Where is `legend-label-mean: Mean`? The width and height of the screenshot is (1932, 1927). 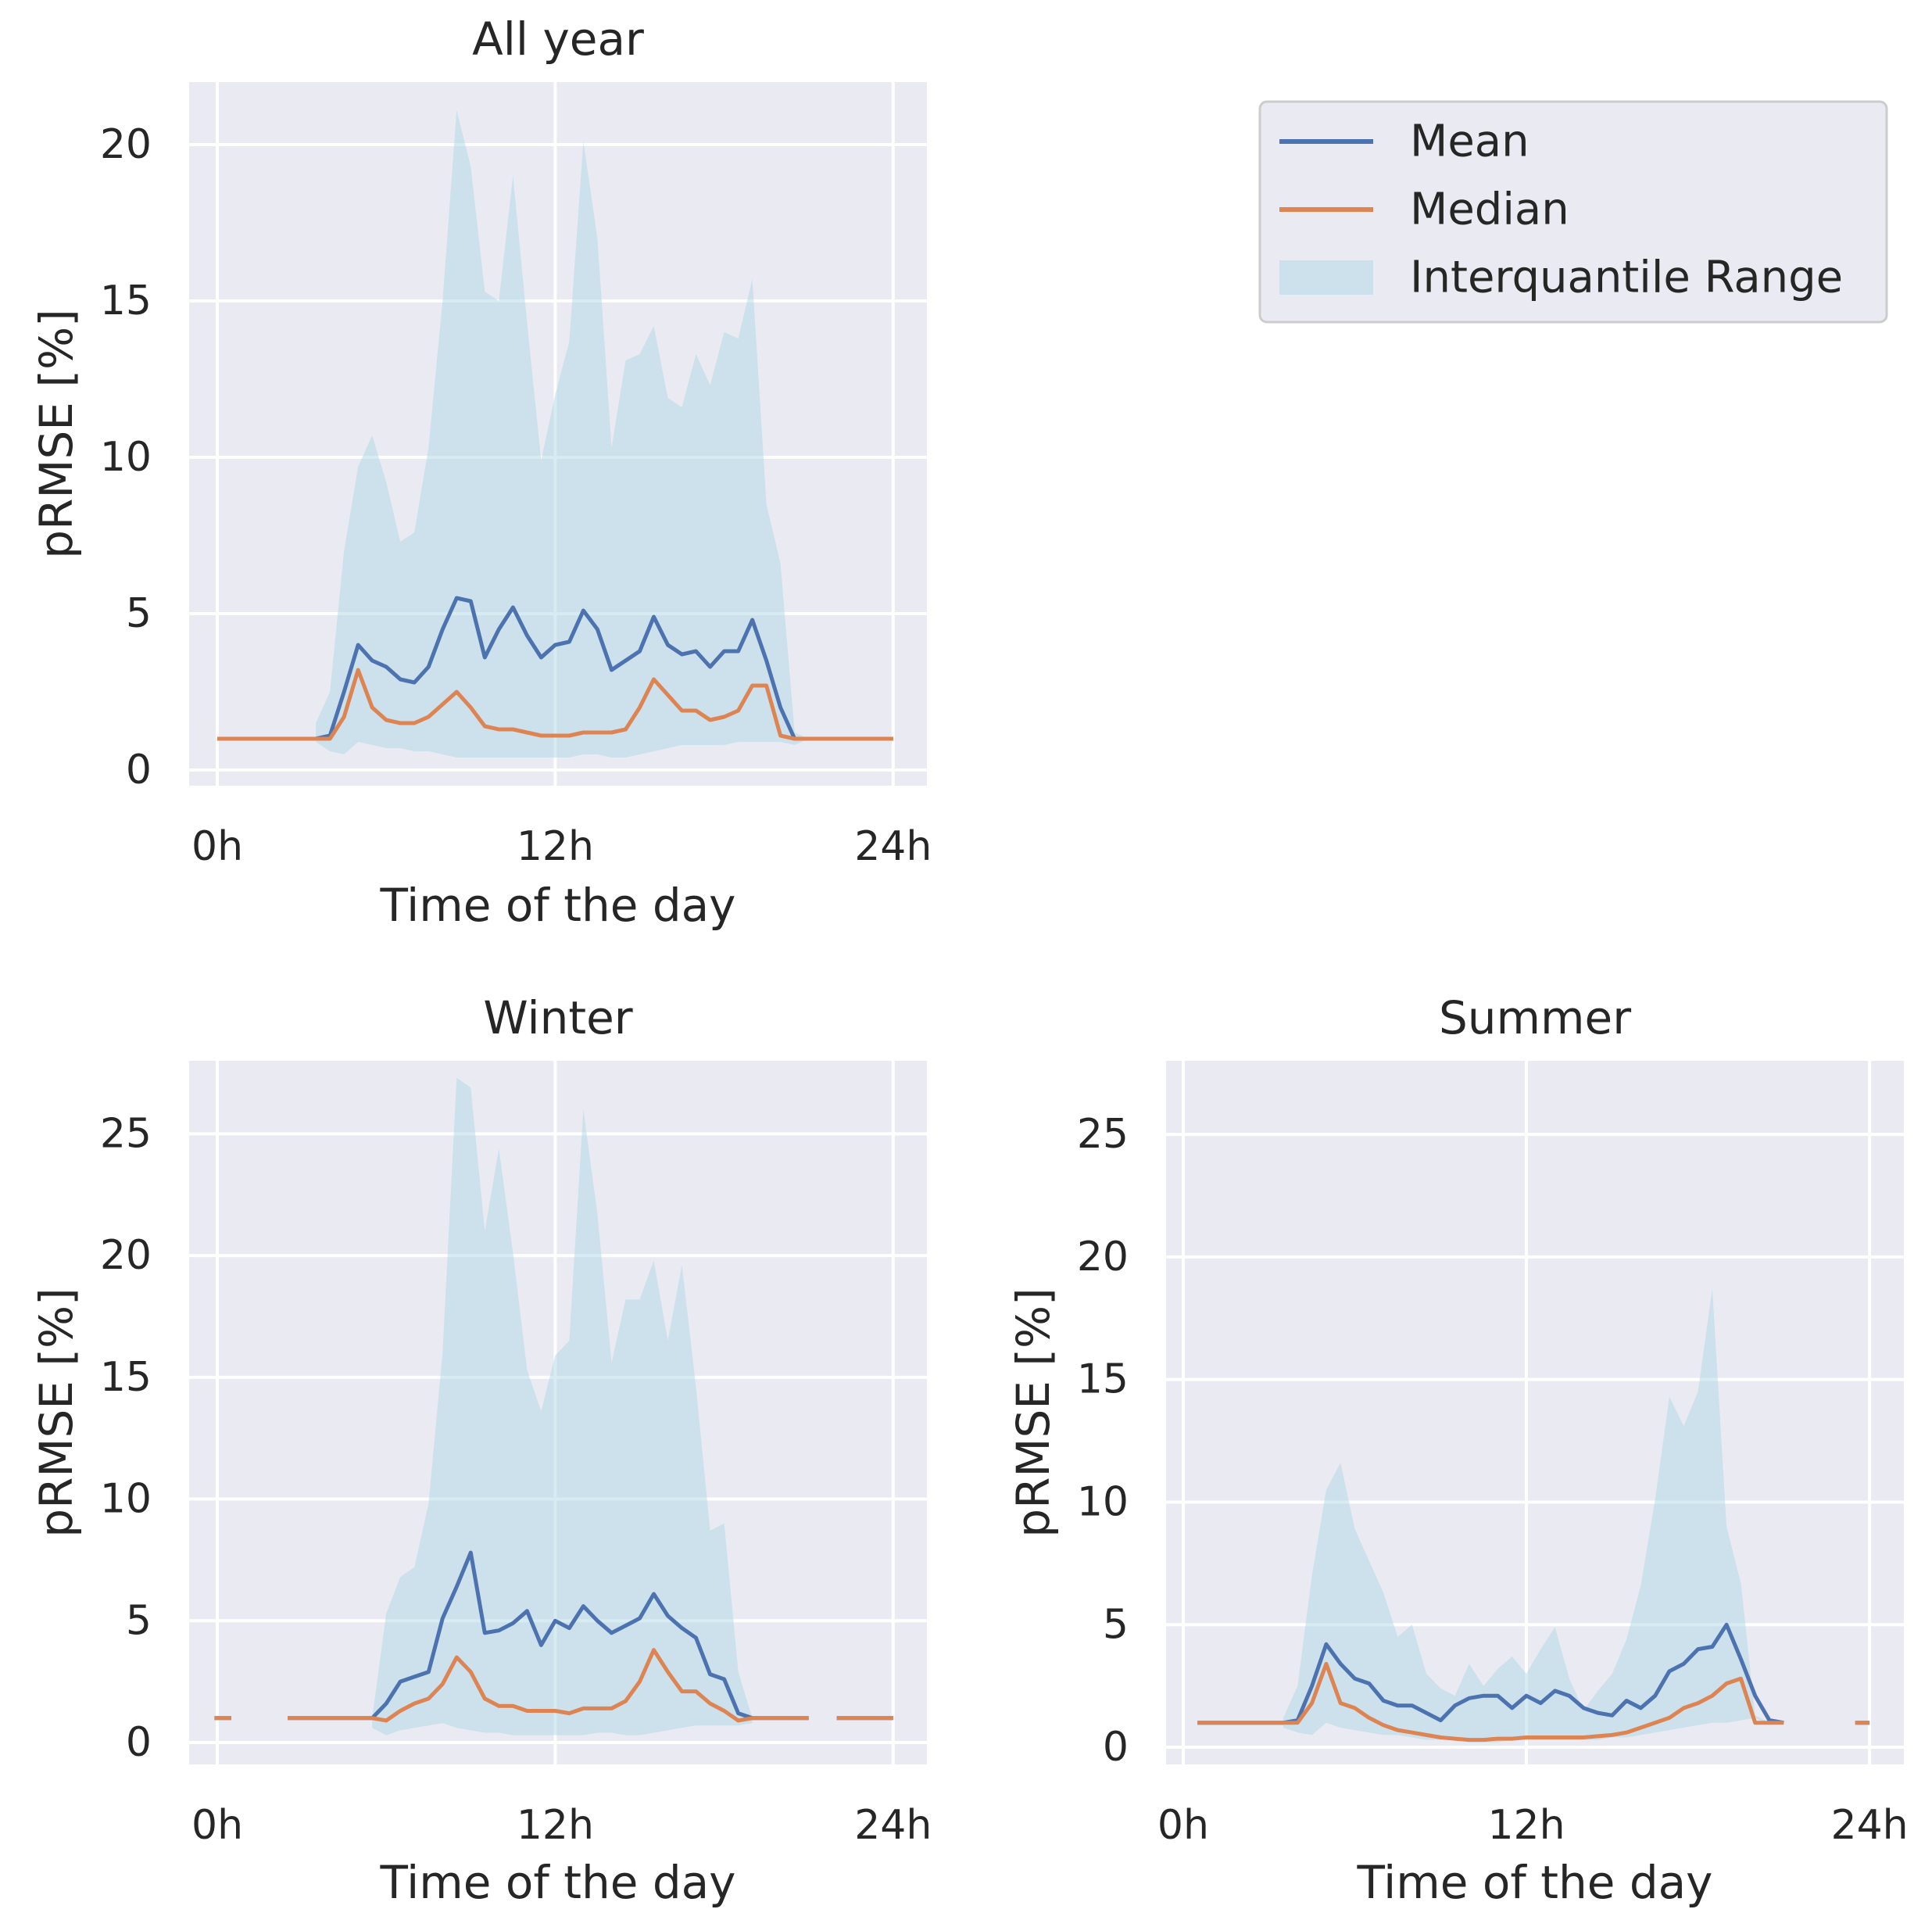
legend-label-mean: Mean is located at coordinates (1470, 141).